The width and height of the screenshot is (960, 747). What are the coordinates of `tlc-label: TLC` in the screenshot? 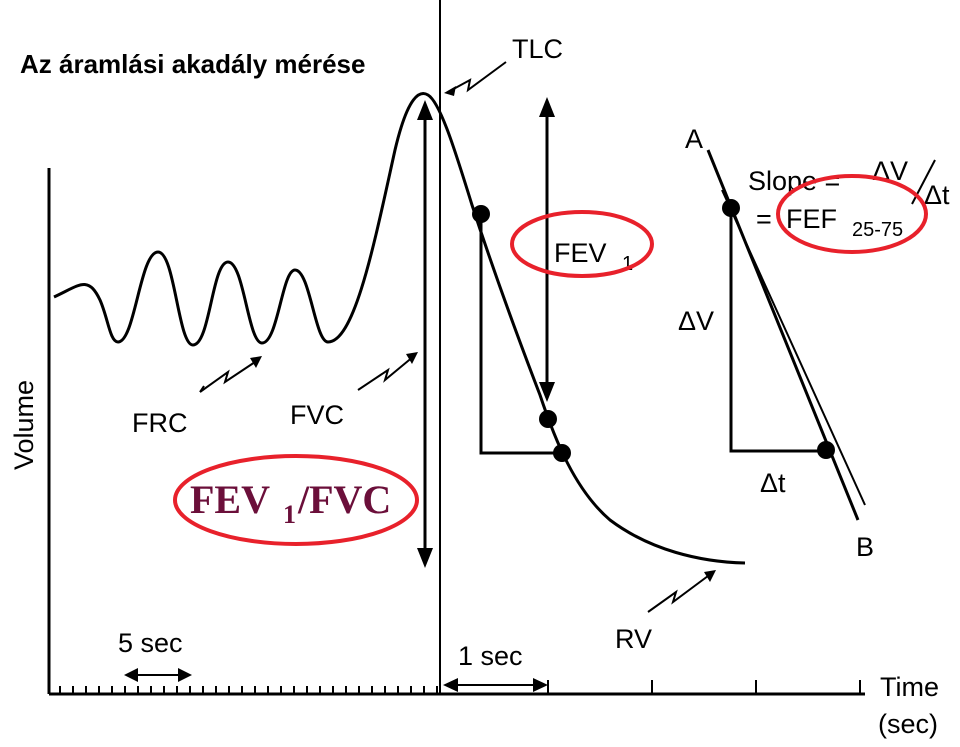 It's located at (537, 49).